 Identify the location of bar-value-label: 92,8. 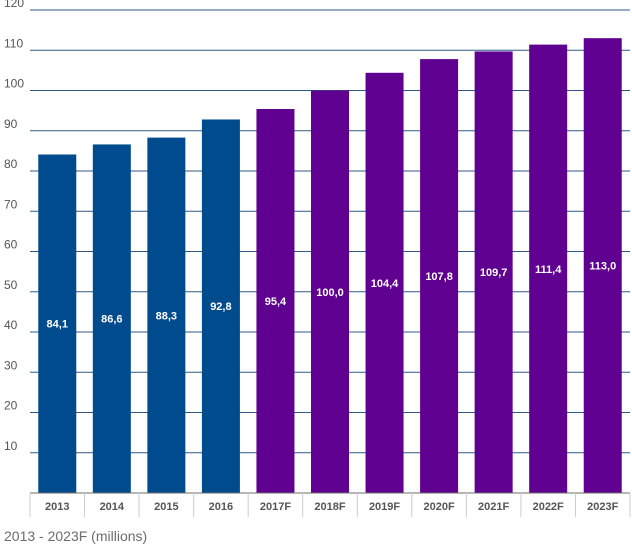
(220, 307).